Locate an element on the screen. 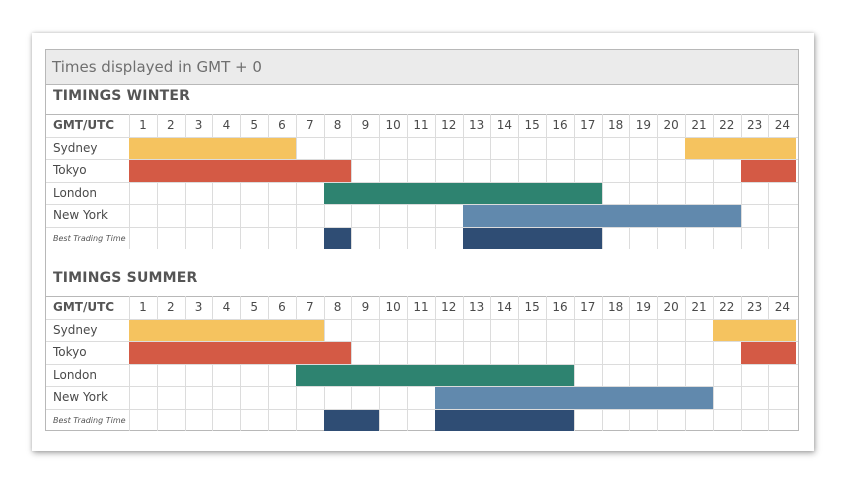 Image resolution: width=842 pixels, height=482 pixels. summer-hour-label: 24 is located at coordinates (782, 307).